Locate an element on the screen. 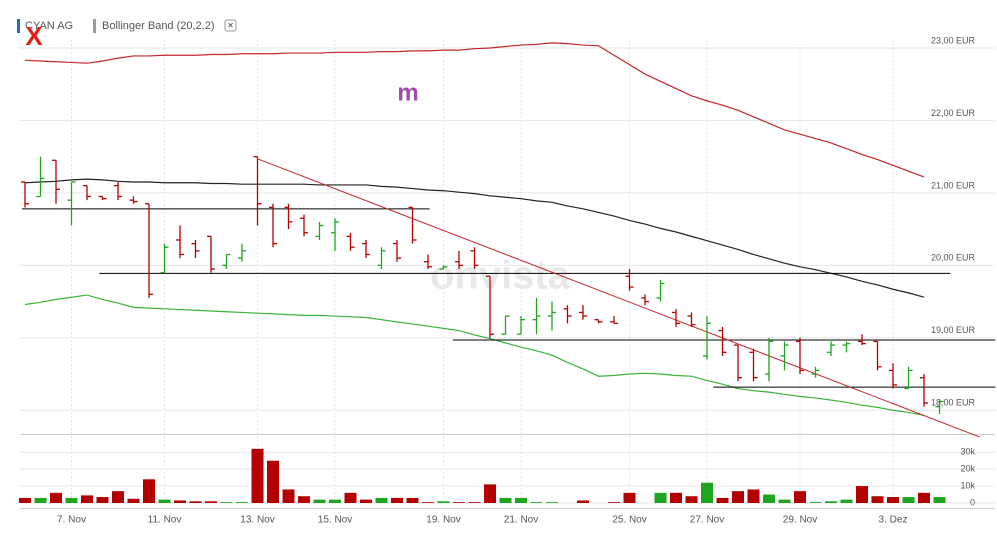 Image resolution: width=997 pixels, height=539 pixels. watermark: onvista is located at coordinates (500, 276).